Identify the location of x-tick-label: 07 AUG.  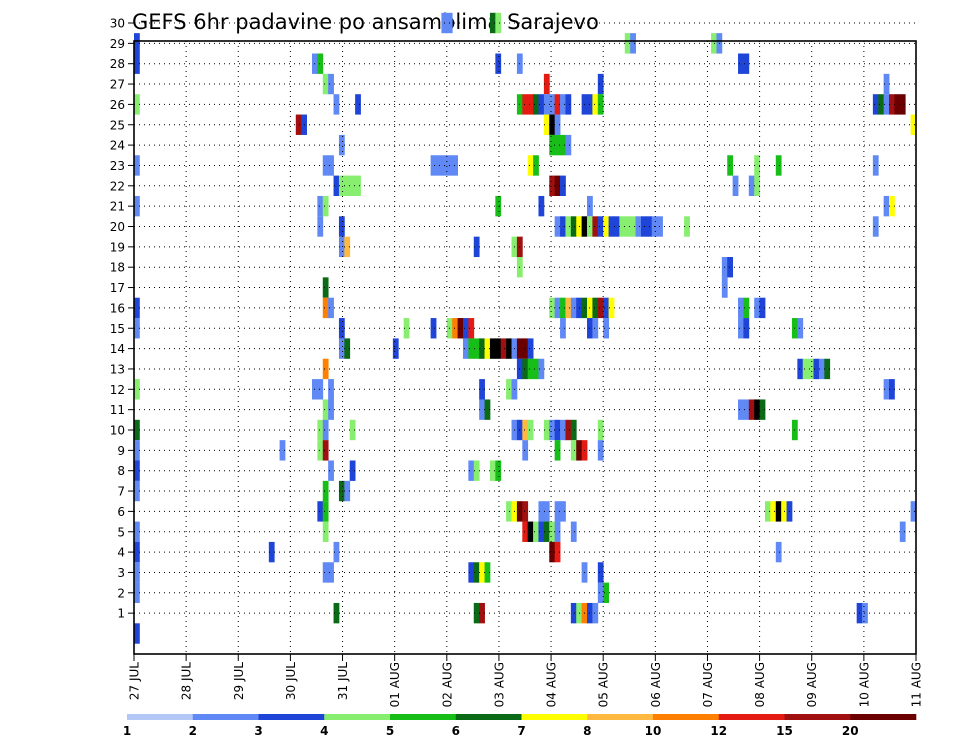
(708, 684).